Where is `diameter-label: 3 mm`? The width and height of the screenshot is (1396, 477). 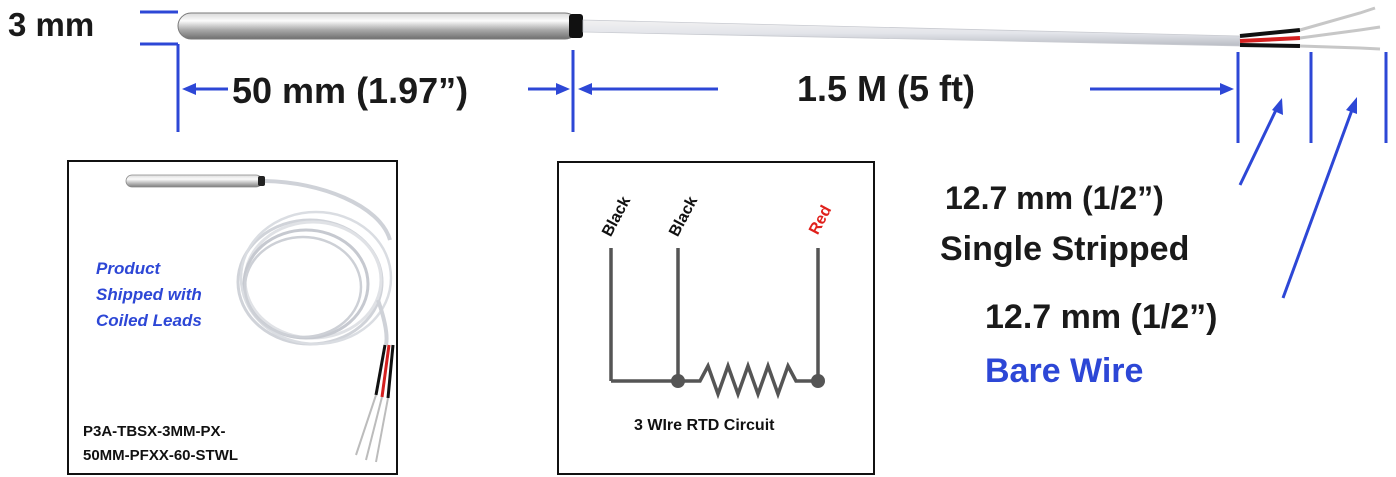 diameter-label: 3 mm is located at coordinates (51, 24).